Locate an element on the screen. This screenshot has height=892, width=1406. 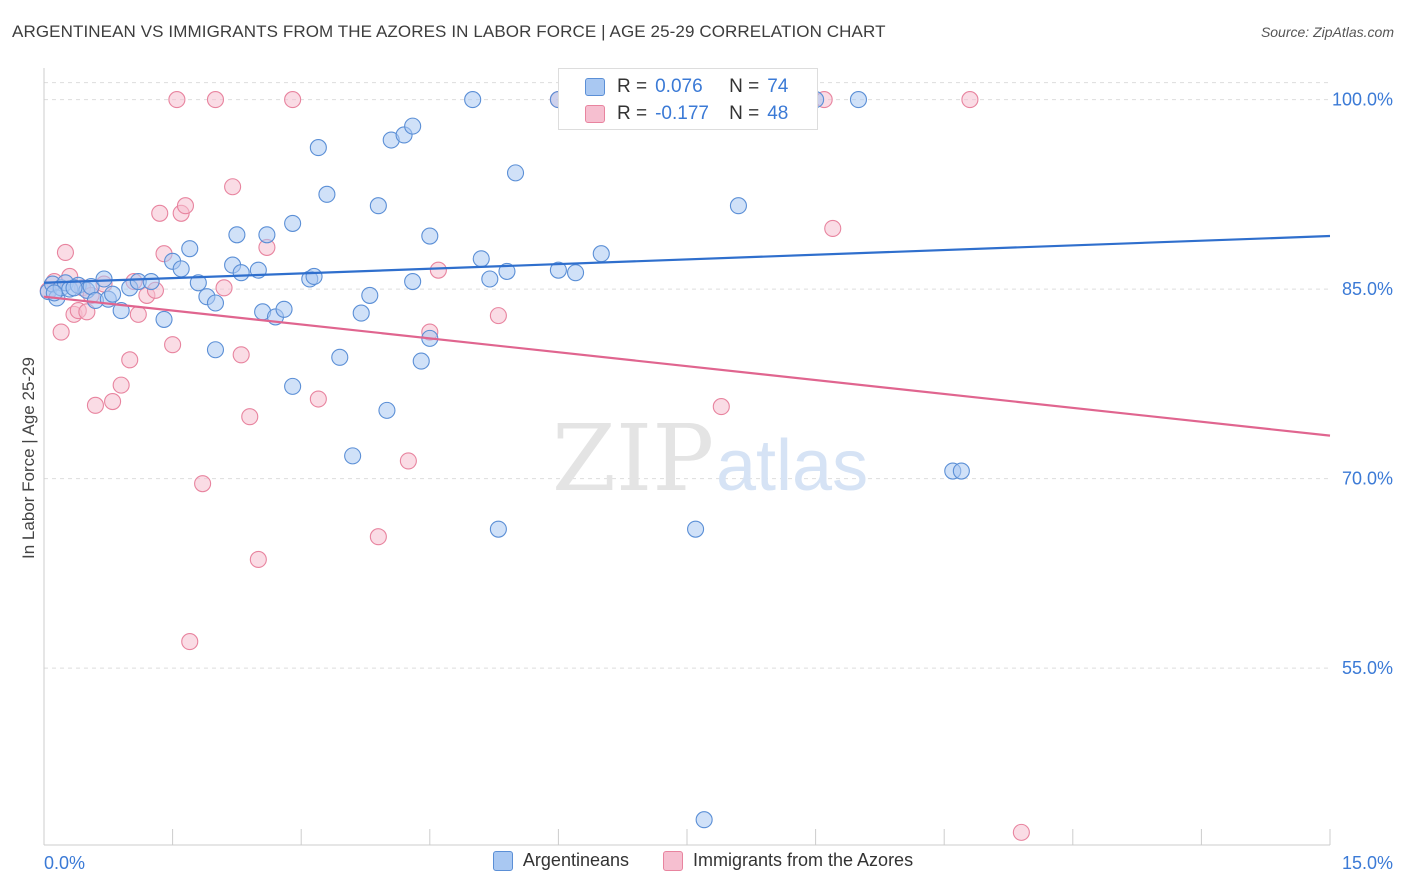
stats-row-azores: R = -0.177 N = 48 is located at coordinates (688, 114).